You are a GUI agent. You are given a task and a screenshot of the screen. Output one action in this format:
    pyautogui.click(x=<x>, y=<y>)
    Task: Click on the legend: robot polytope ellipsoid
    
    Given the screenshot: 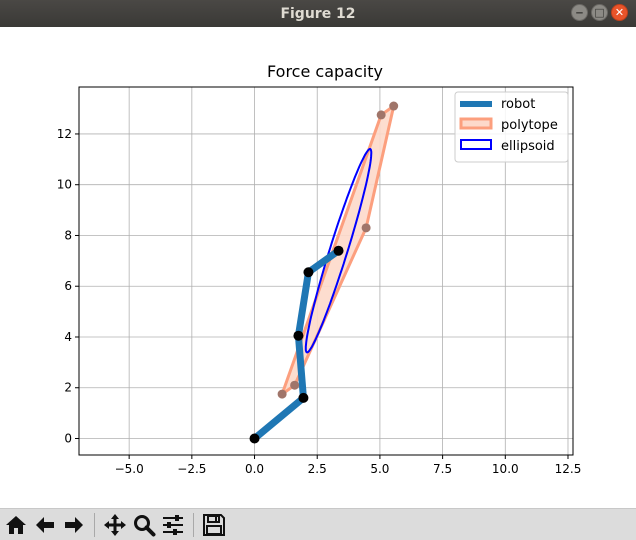 What is the action you would take?
    pyautogui.click(x=511, y=127)
    